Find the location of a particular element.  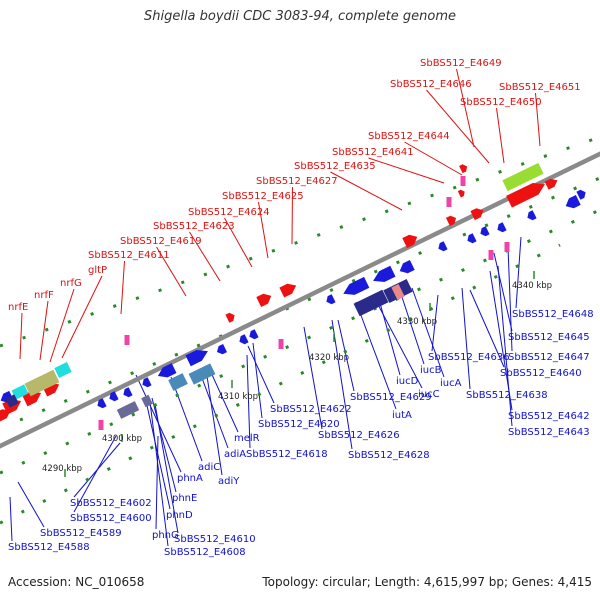

bottom-gene-label: SbBS512_E4620 is located at coordinates (299, 424).